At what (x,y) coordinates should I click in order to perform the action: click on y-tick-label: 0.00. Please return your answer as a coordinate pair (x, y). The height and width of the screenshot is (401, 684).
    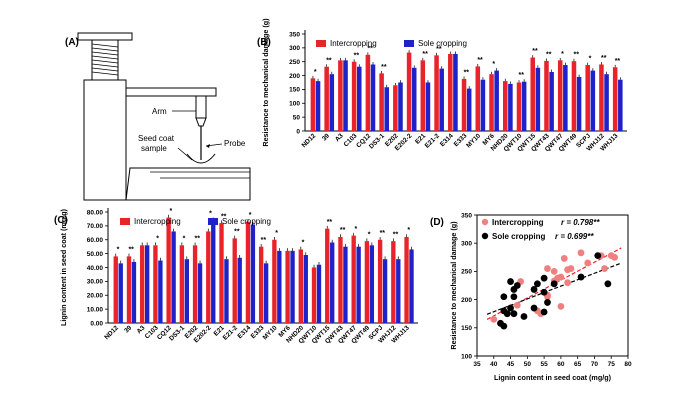
    Looking at the image, I should click on (96, 323).